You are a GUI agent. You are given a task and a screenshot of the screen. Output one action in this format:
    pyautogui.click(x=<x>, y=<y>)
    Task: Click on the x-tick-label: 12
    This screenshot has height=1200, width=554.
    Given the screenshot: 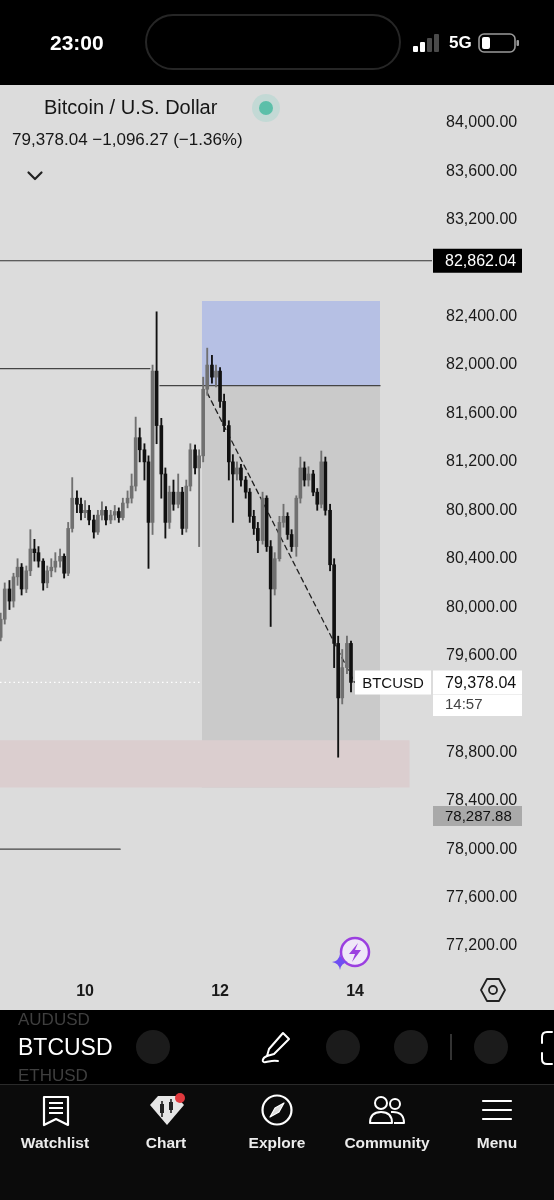 What is the action you would take?
    pyautogui.click(x=220, y=991)
    